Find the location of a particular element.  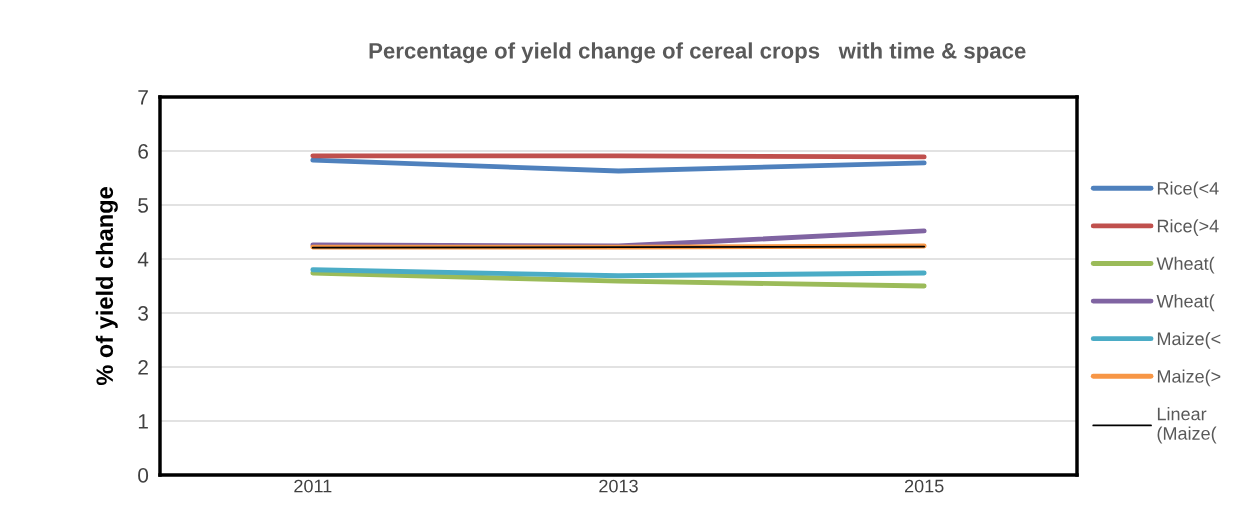

x-tick-label: 2011 is located at coordinates (313, 486).